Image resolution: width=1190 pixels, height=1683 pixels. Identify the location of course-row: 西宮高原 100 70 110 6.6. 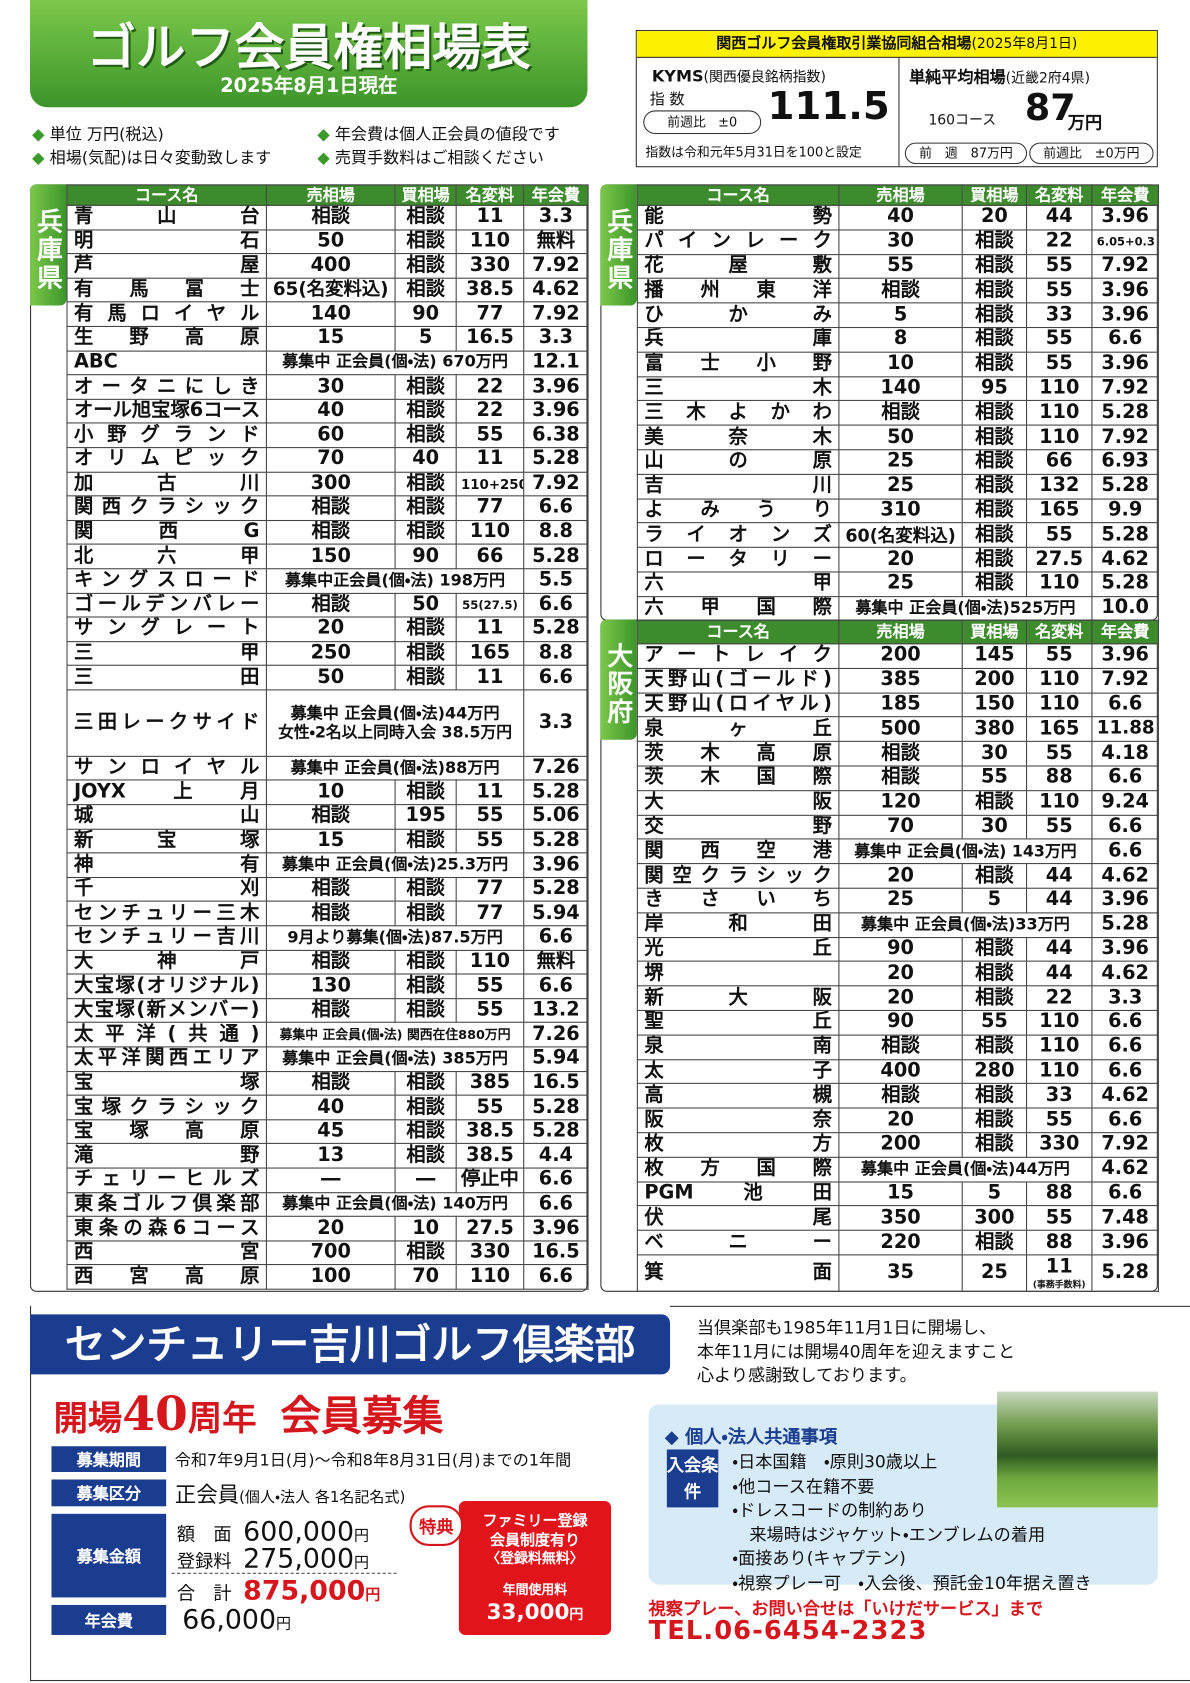
(327, 1277).